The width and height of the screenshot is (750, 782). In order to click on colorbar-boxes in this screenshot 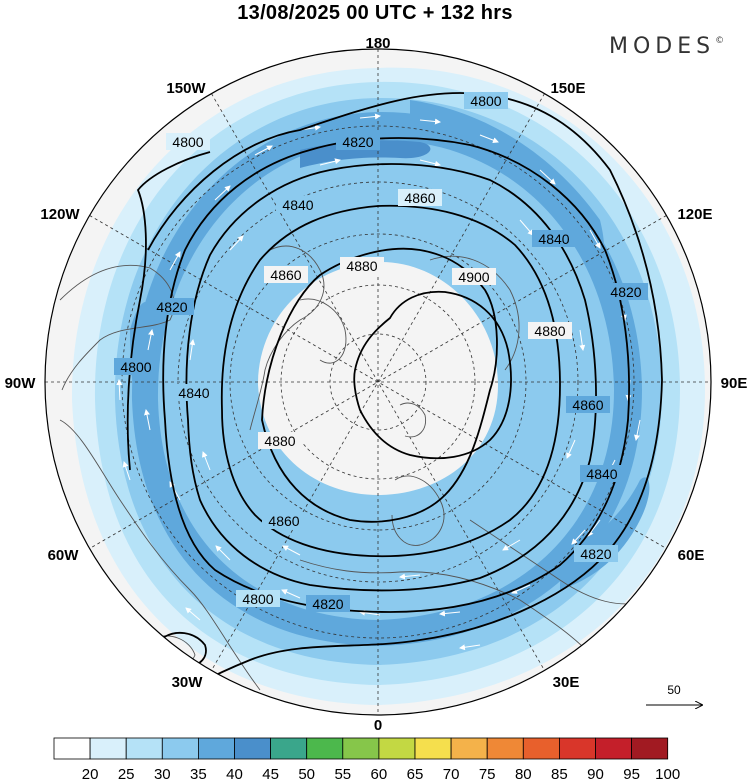, I will do `click(361, 748)`.